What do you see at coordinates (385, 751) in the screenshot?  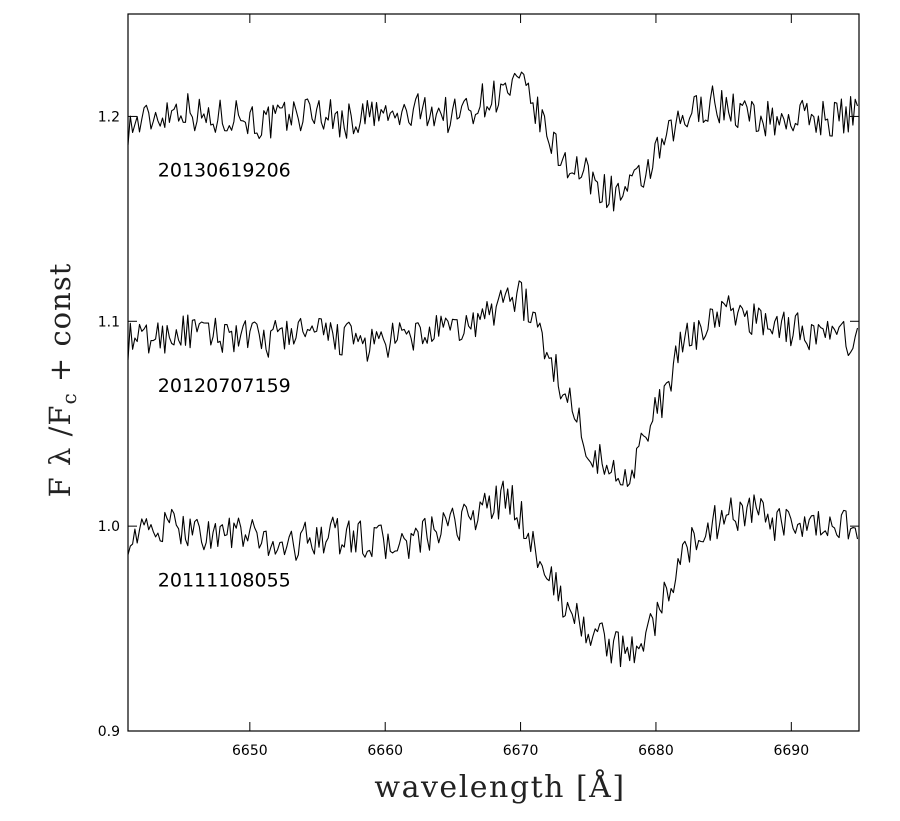 I see `x-tick-label: 6660` at bounding box center [385, 751].